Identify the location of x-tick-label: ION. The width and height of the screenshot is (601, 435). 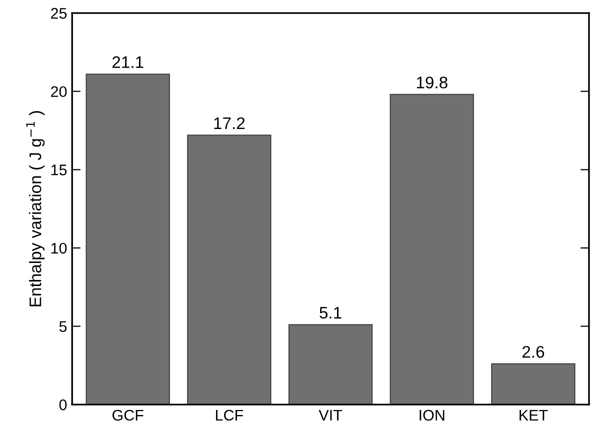
(432, 415).